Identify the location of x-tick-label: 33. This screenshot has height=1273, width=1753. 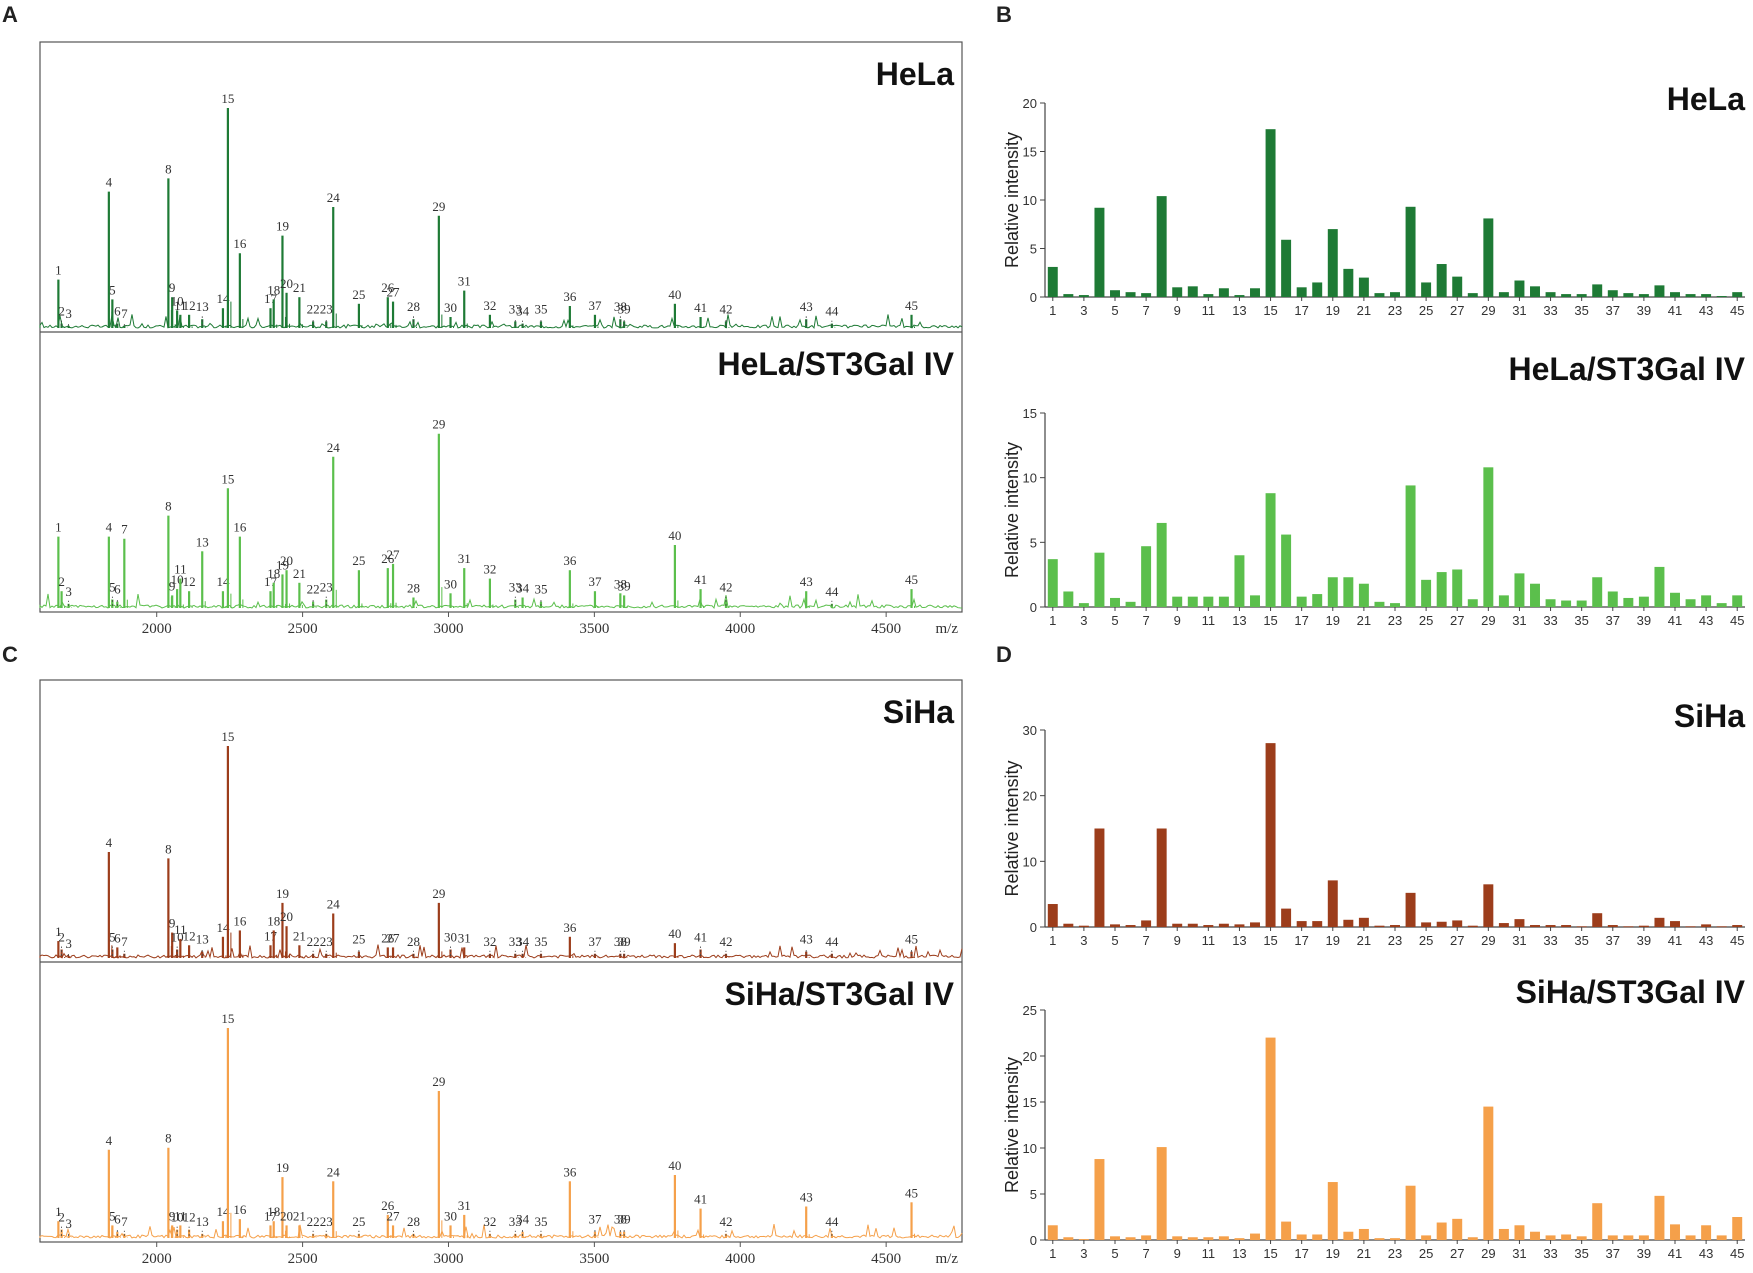
(1550, 620).